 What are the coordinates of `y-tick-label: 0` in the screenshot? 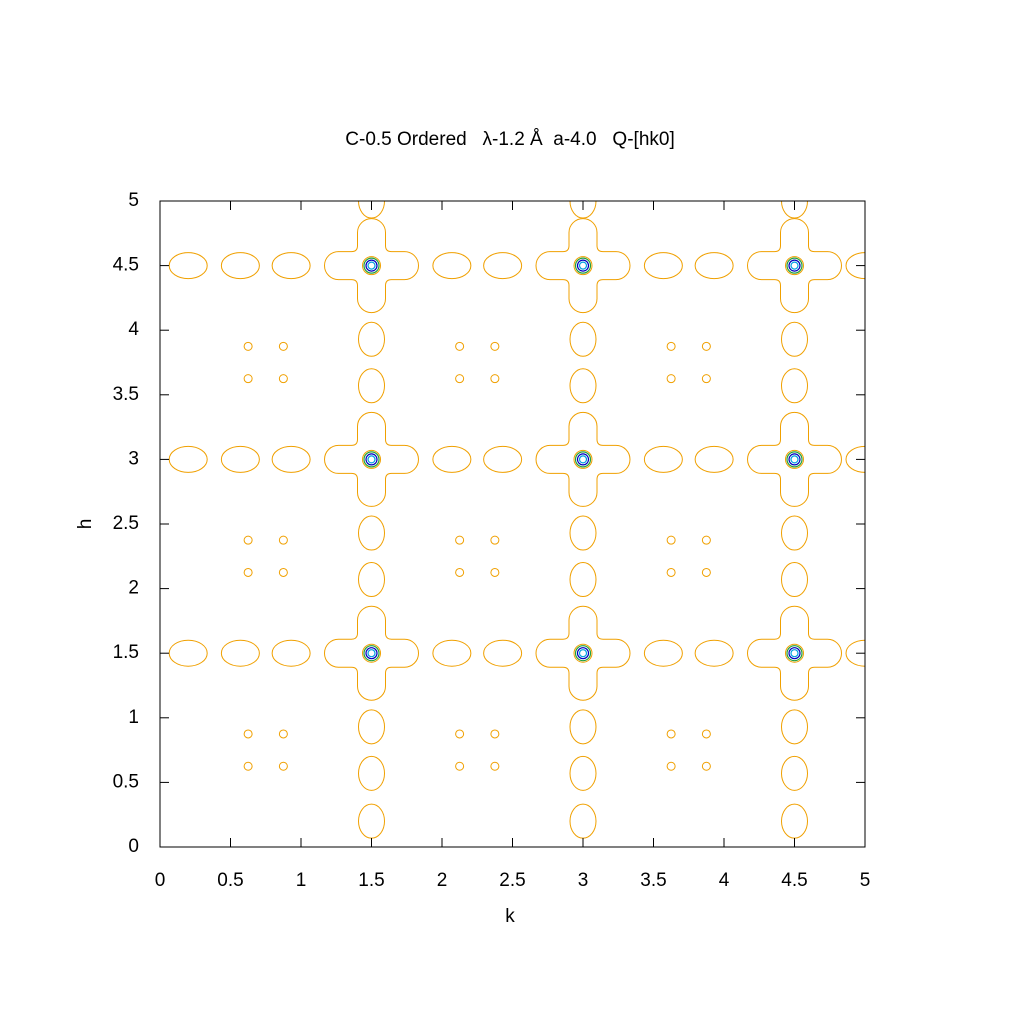 It's located at (133, 846).